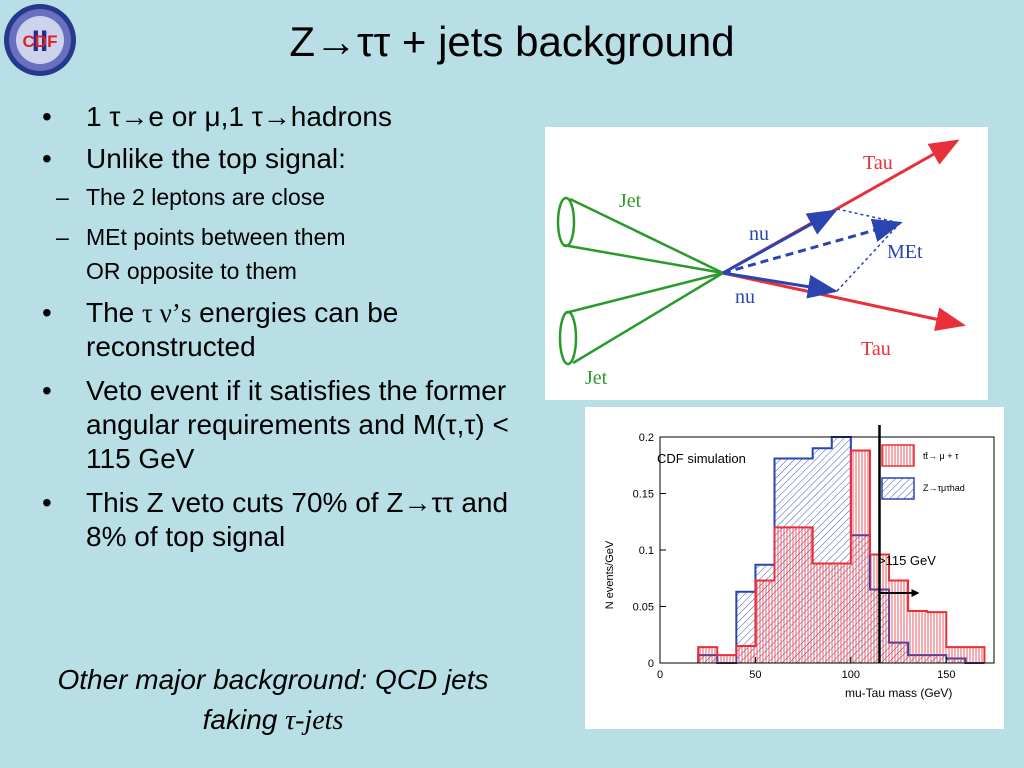  Describe the element at coordinates (110, 312) in the screenshot. I see `bullet-text: The` at that location.